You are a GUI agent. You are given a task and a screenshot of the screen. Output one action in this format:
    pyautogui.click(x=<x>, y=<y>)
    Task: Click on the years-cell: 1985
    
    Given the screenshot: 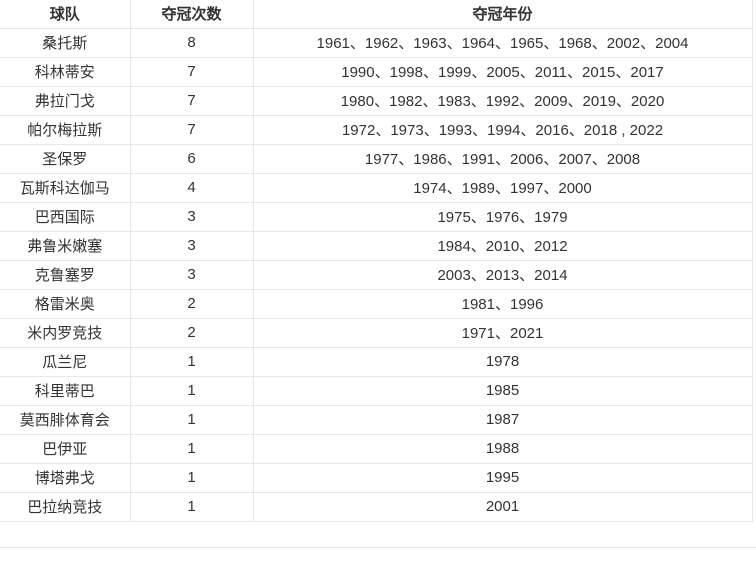 What is the action you would take?
    pyautogui.click(x=502, y=390)
    